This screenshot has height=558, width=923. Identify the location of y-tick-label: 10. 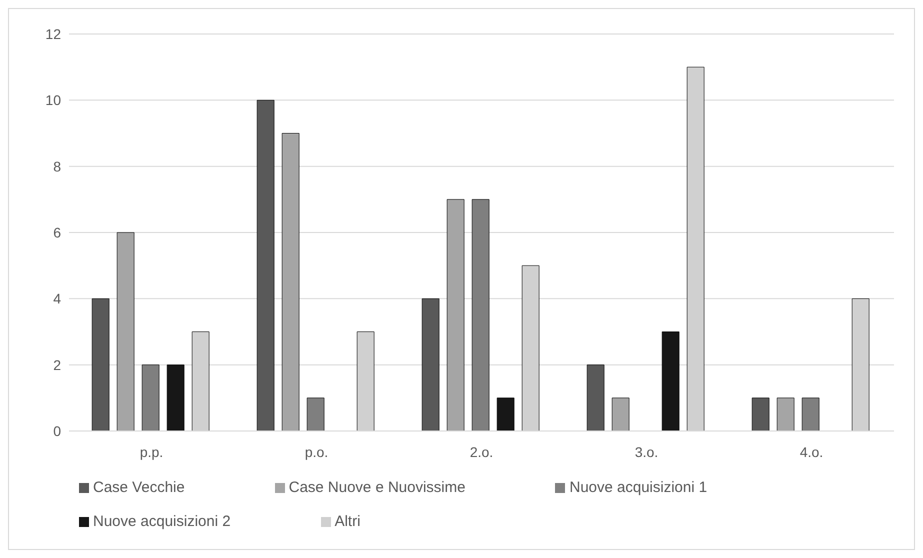
(53, 100).